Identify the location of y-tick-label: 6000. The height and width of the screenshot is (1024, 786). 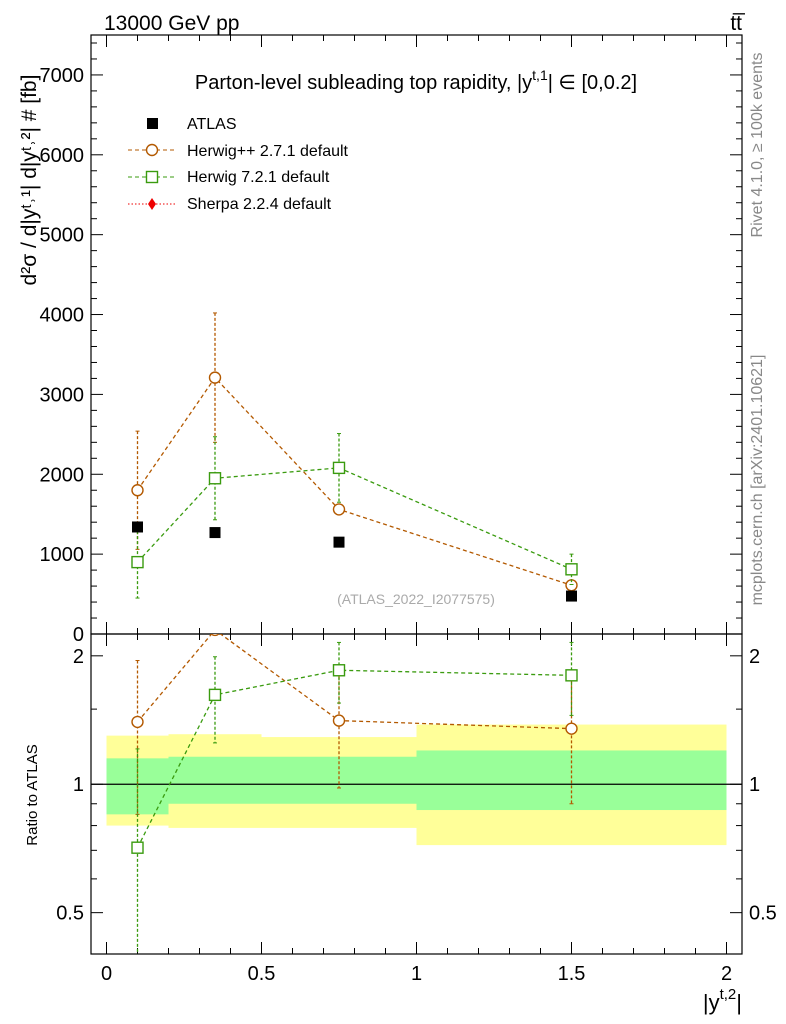
(62, 156).